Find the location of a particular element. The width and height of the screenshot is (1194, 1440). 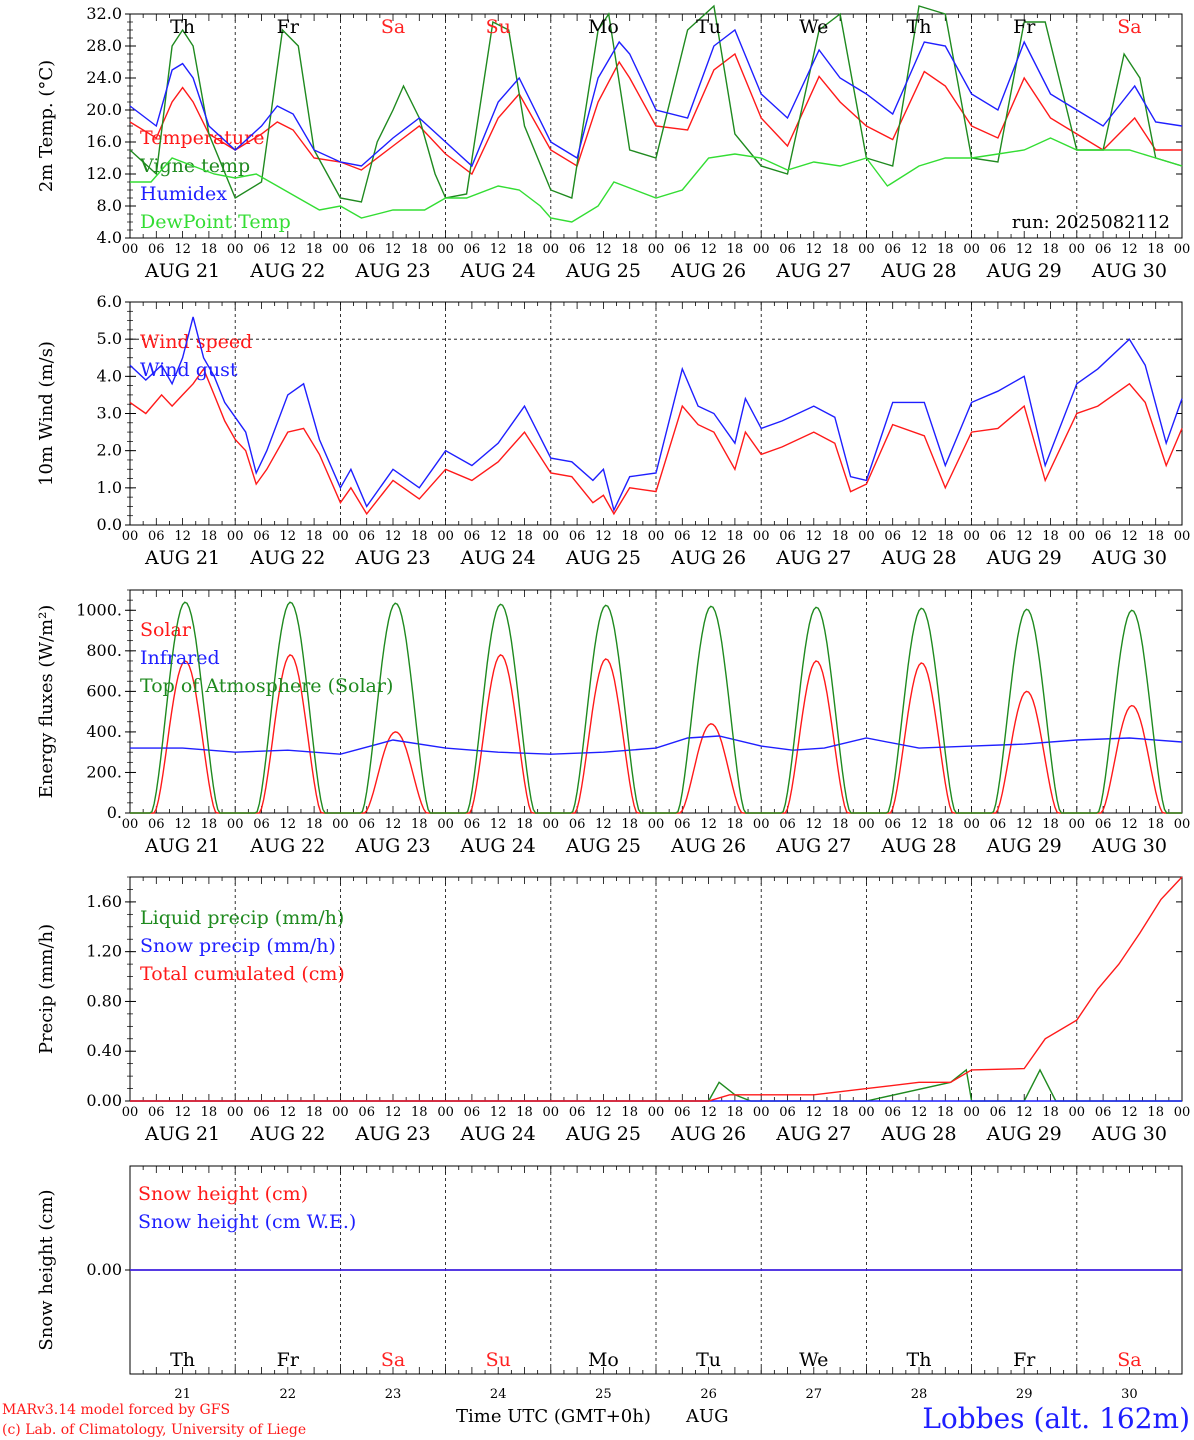

date-label: AUG 22 is located at coordinates (287, 1134).